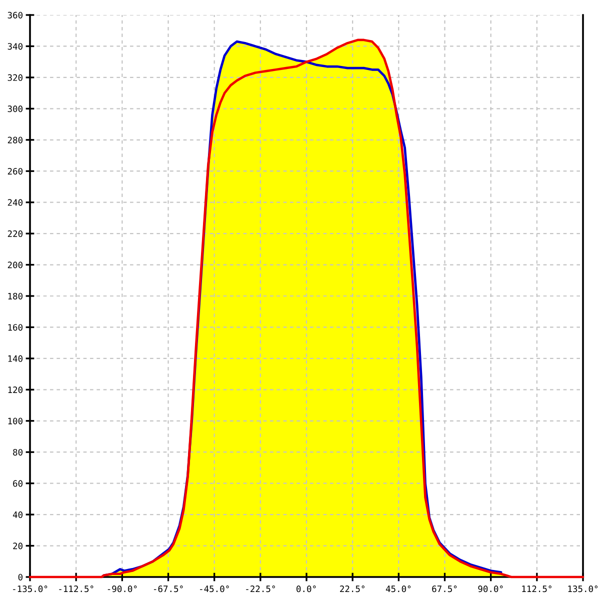  I want to click on x-tick-label: 90.0°, so click(490, 589).